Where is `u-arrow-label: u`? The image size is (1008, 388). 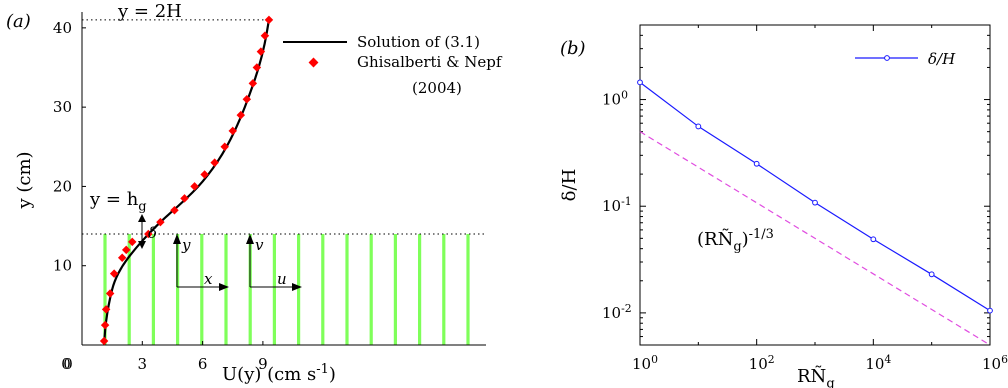
u-arrow-label: u is located at coordinates (282, 279).